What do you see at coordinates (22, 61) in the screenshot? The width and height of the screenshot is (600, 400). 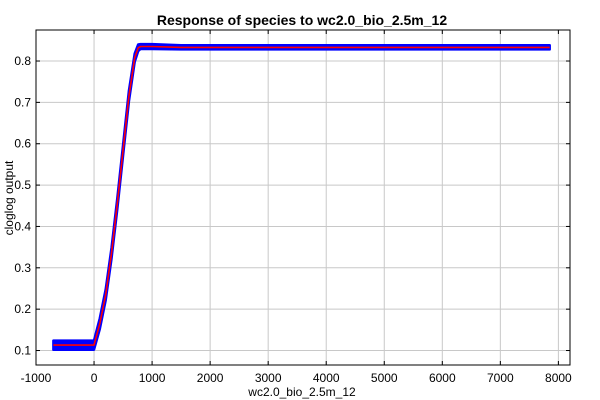 I see `y-tick-label: 0.8` at bounding box center [22, 61].